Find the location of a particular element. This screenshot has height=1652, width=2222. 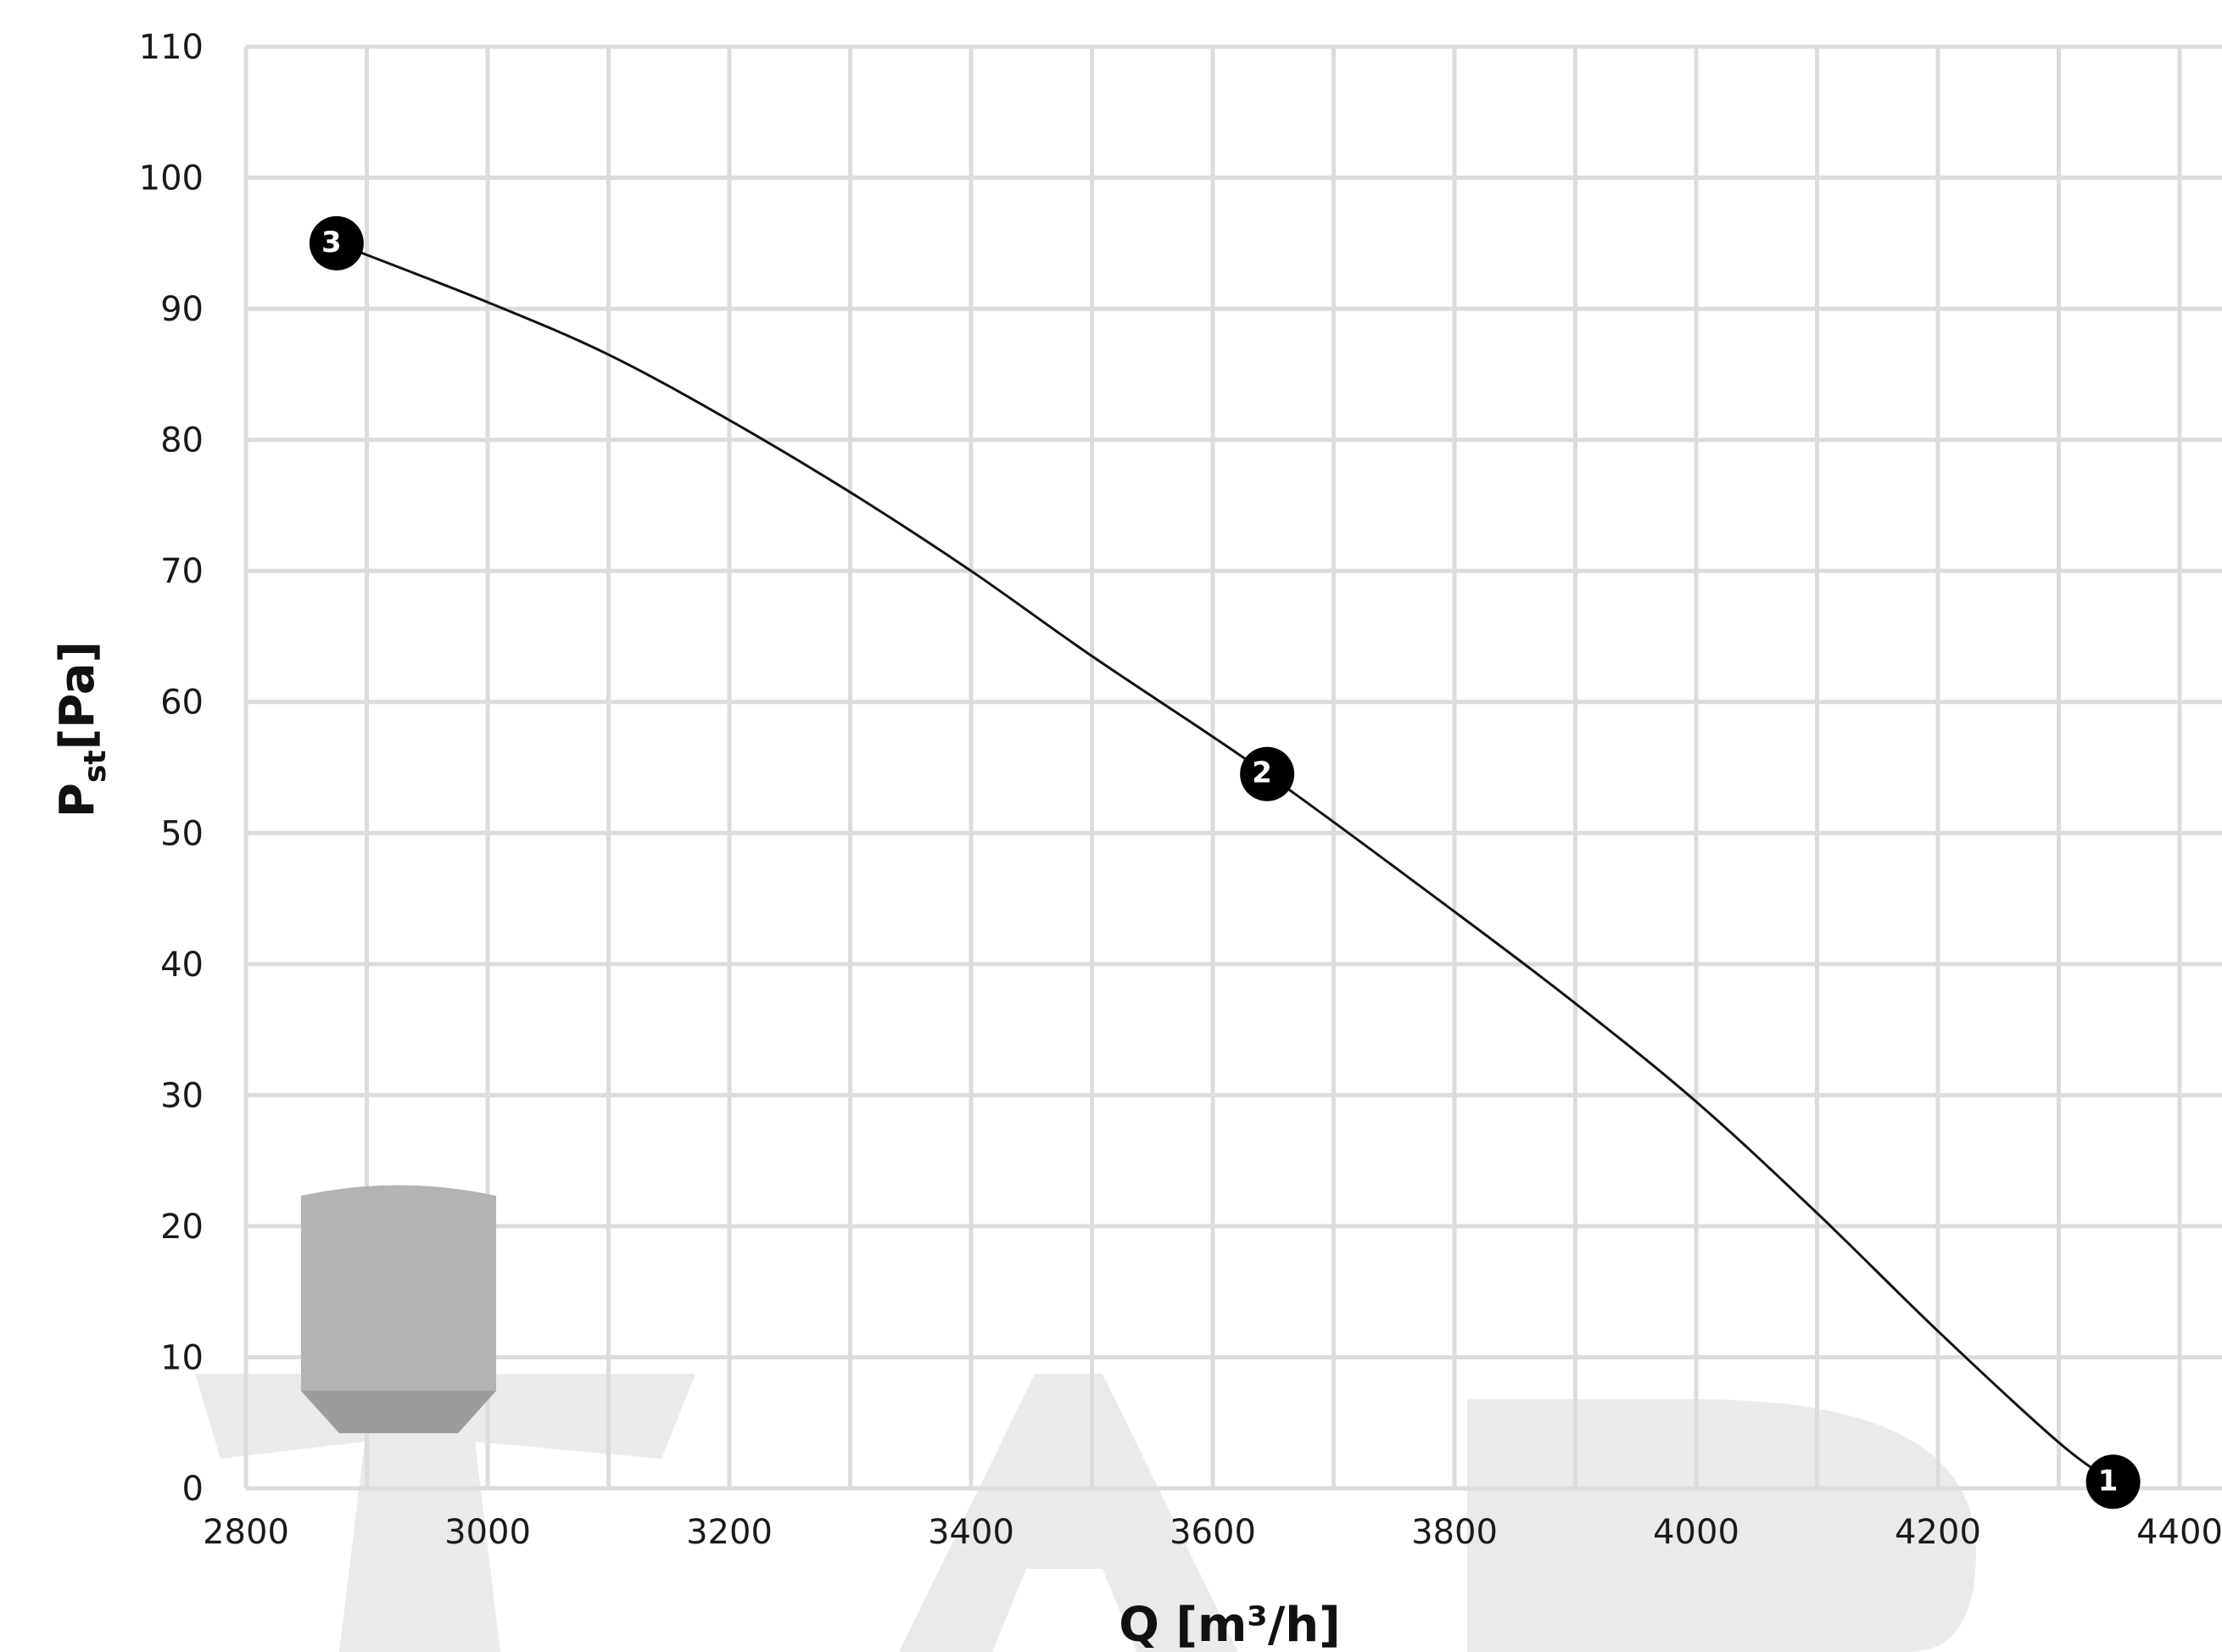

y-tick-label: 90 is located at coordinates (182, 309).